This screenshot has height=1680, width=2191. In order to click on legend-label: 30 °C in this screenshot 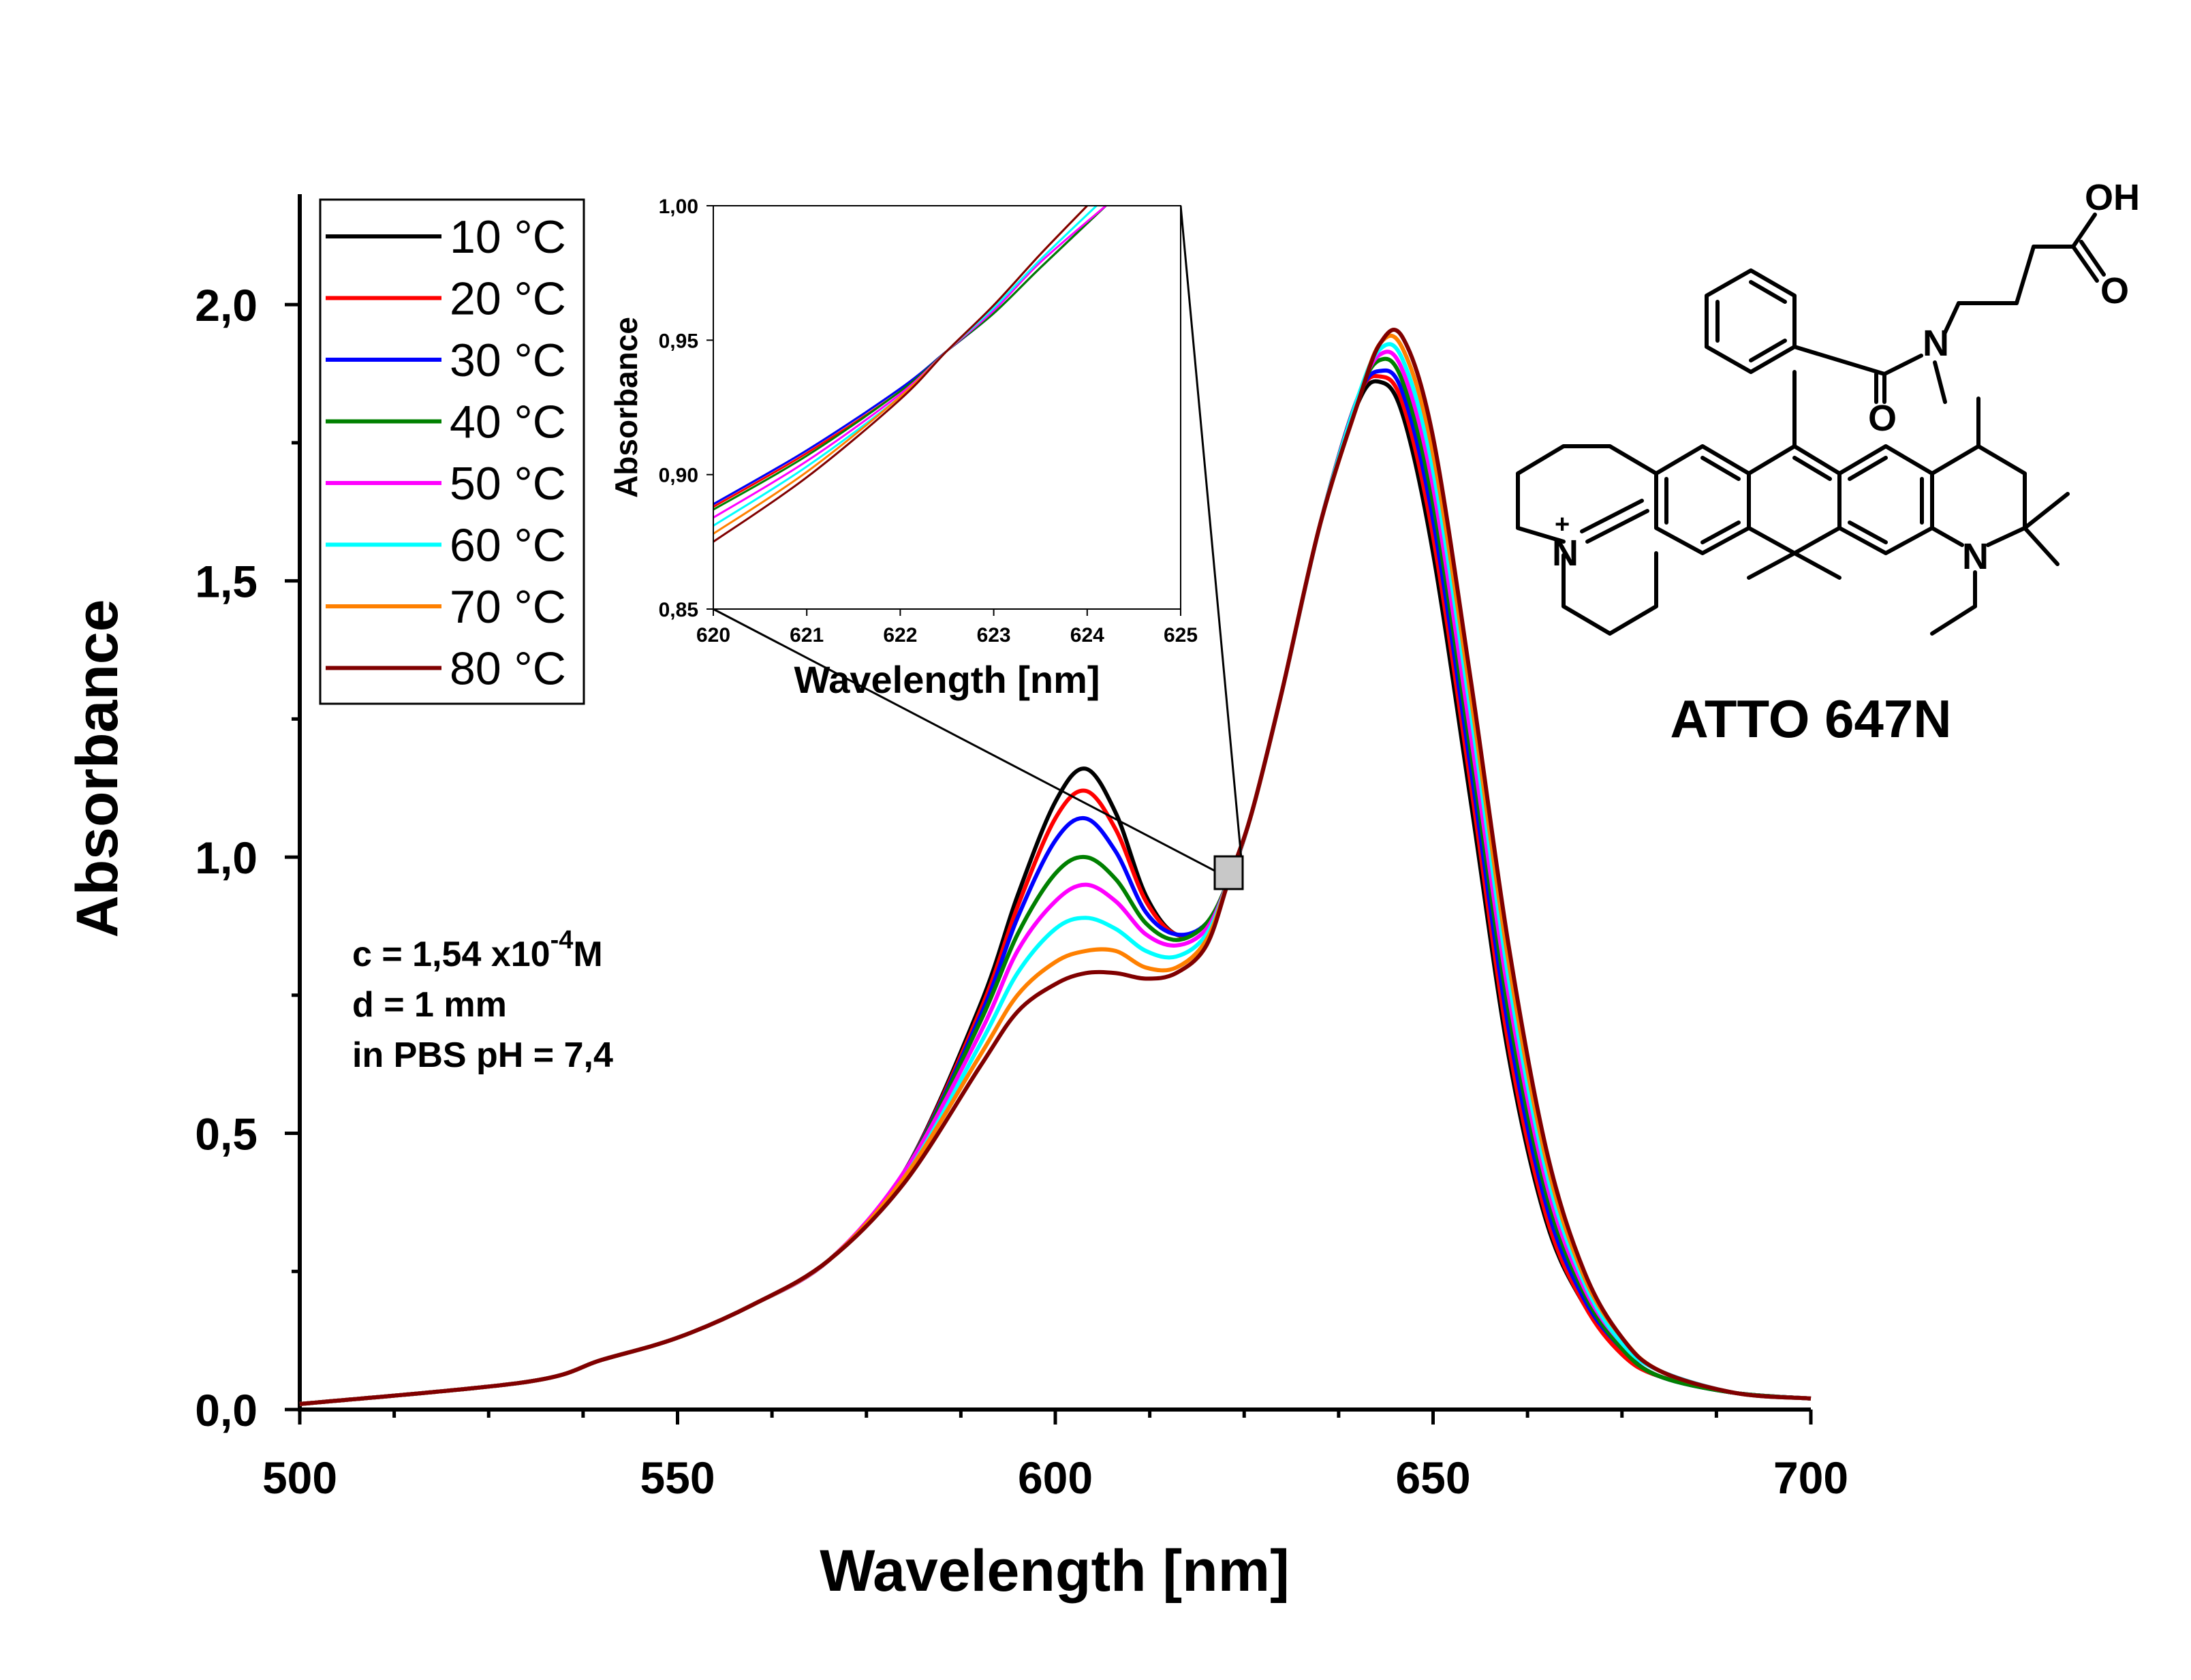, I will do `click(508, 360)`.